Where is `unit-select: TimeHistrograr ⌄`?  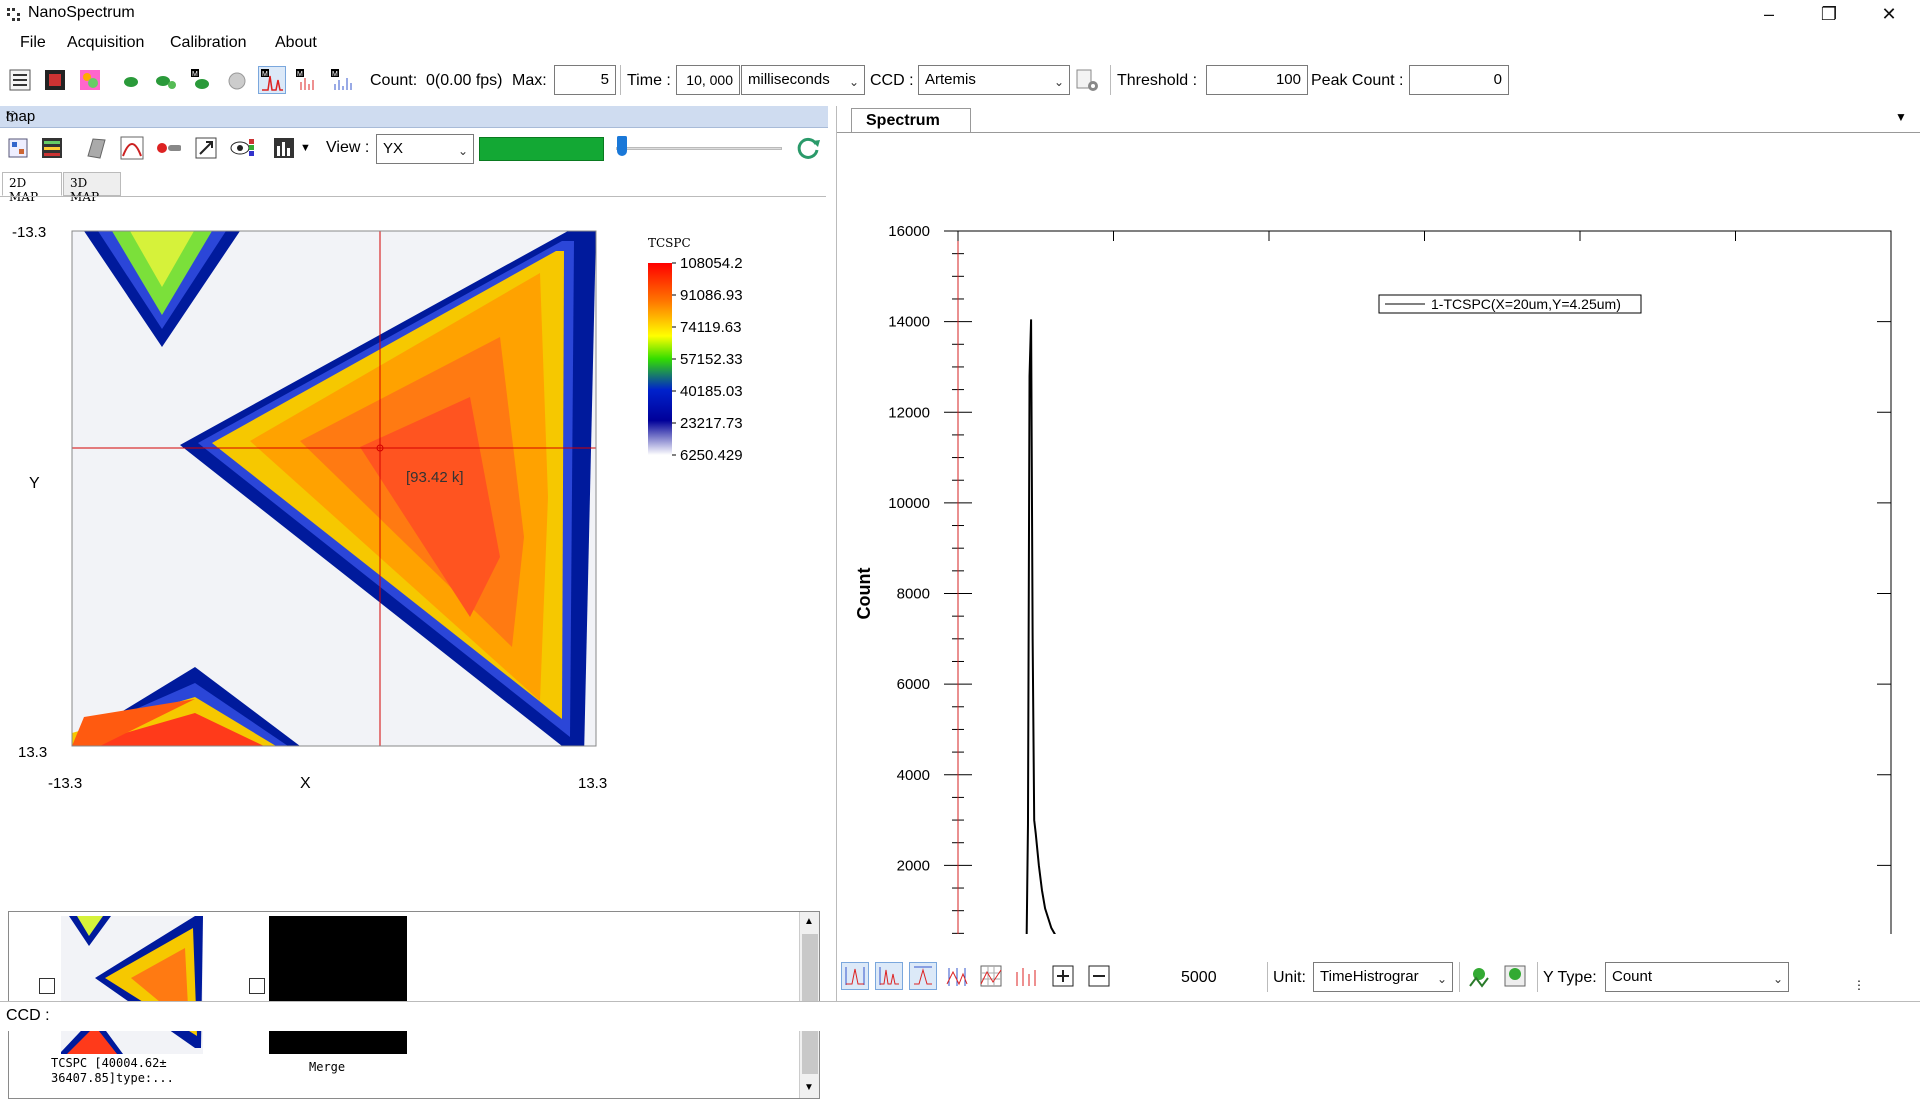 unit-select: TimeHistrograr ⌄ is located at coordinates (1383, 977).